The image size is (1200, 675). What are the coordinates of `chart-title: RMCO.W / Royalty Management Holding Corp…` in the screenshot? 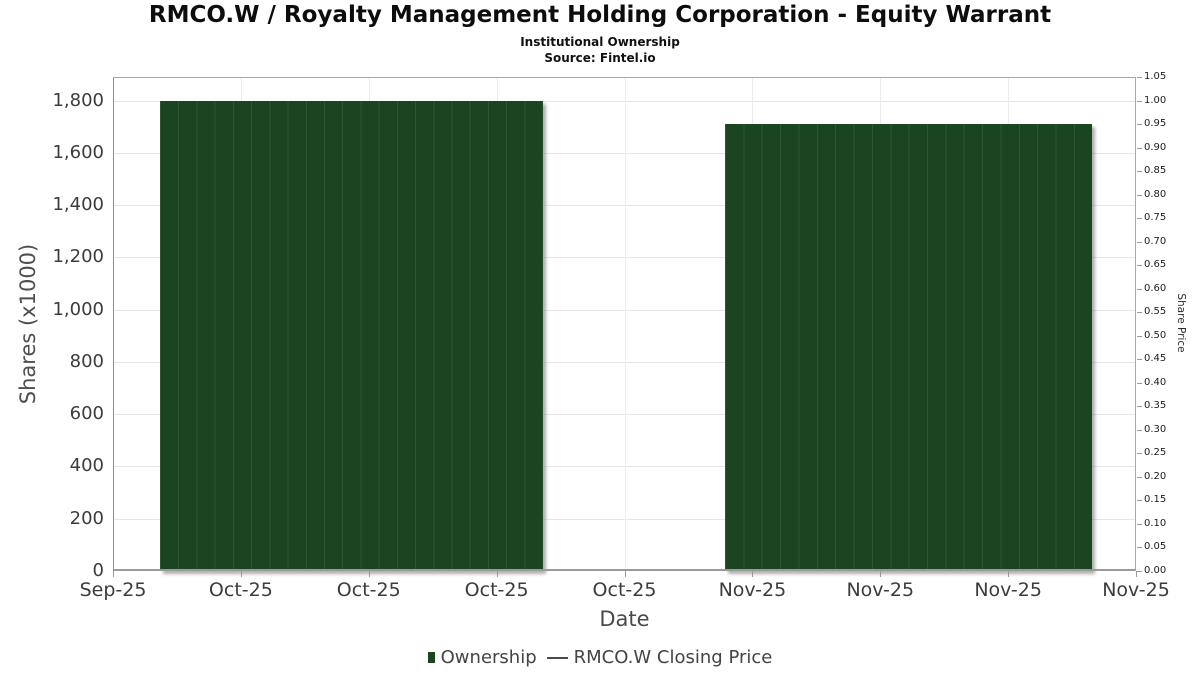 It's located at (600, 15).